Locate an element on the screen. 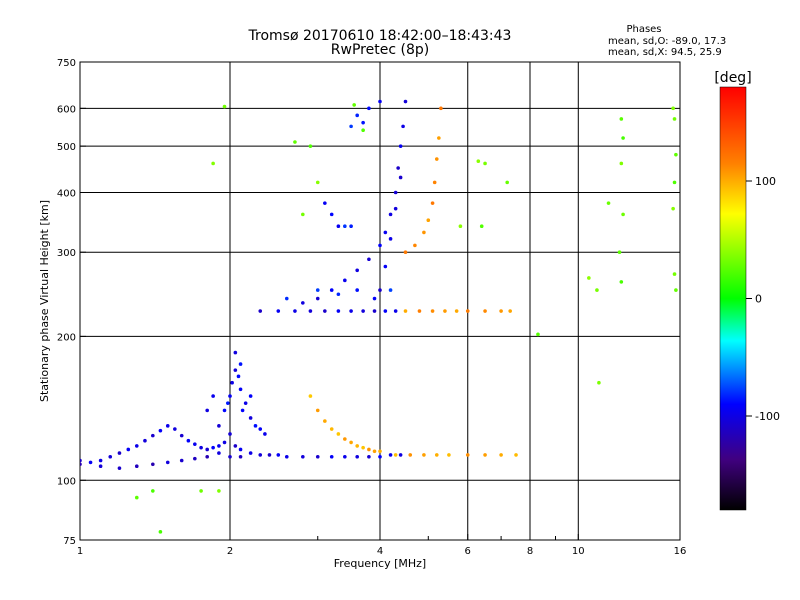 Image resolution: width=800 pixels, height=600 pixels. phases-mean-x: mean, sd,X: 94.5, 25.9 is located at coordinates (665, 52).